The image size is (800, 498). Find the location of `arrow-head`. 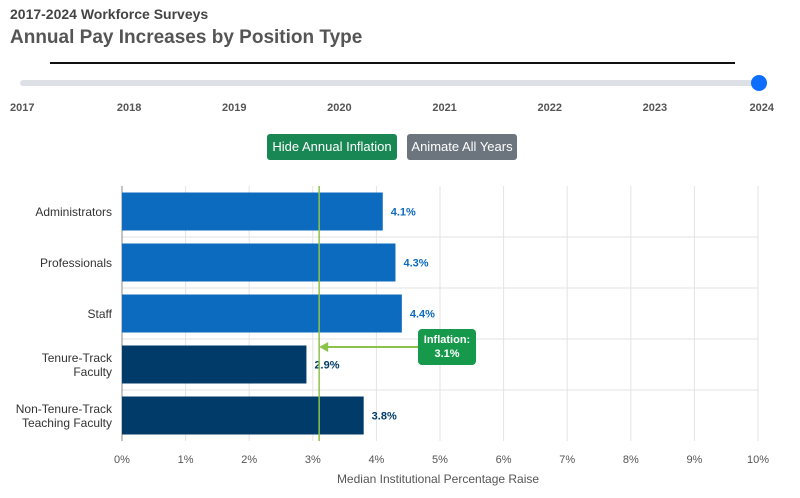

arrow-head is located at coordinates (324, 347).